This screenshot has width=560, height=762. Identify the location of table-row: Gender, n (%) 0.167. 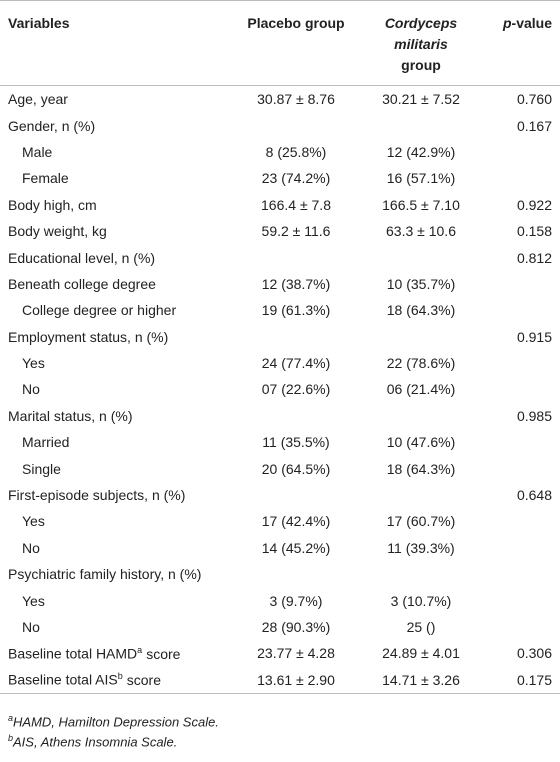
(280, 125).